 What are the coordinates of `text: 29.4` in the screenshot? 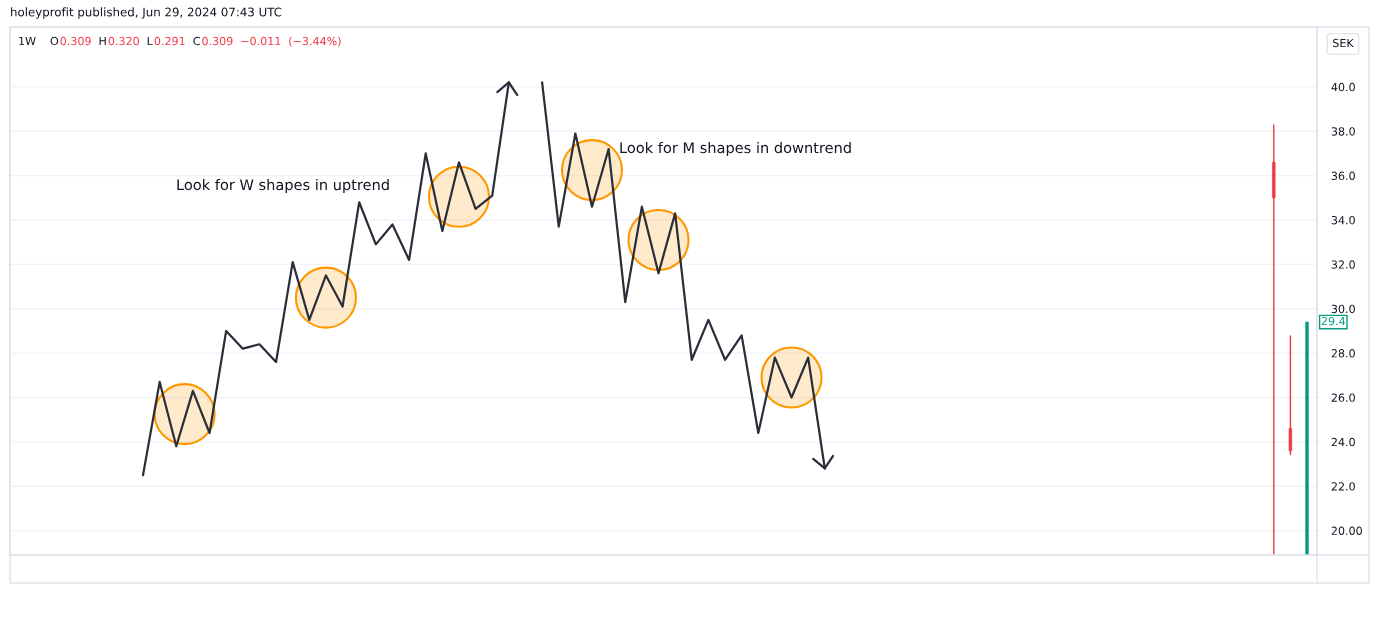 It's located at (1333, 321).